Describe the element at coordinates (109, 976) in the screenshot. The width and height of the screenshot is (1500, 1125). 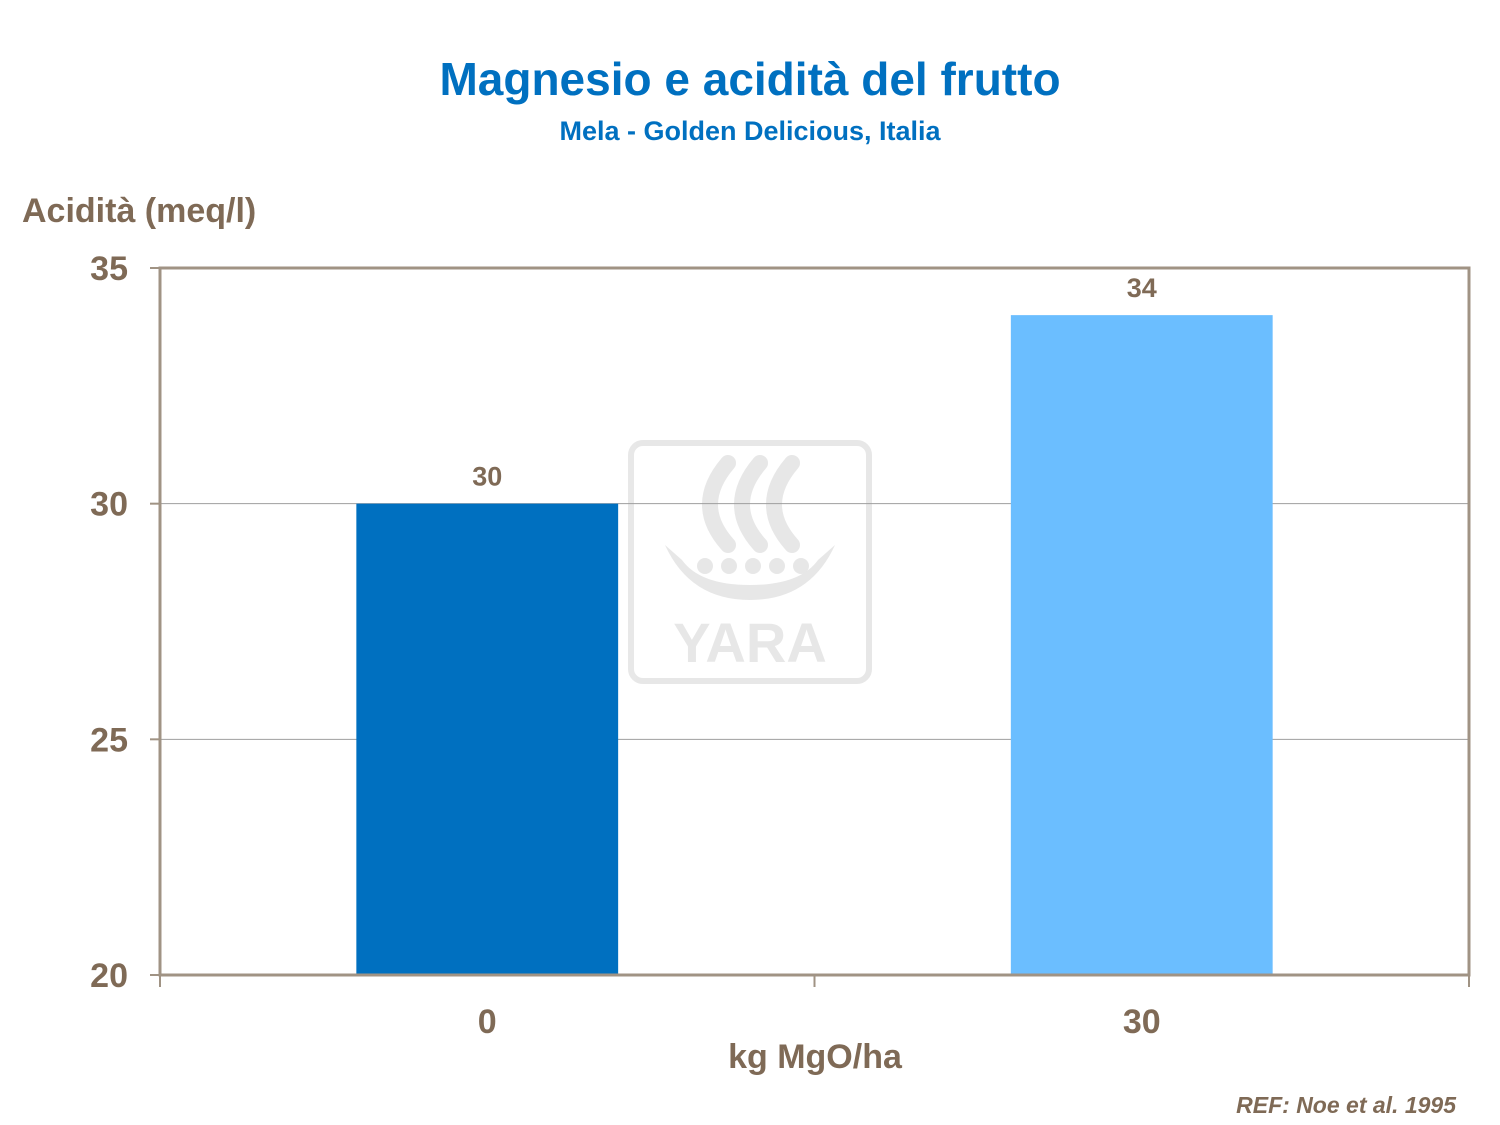
I see `y-tick-label: 20` at that location.